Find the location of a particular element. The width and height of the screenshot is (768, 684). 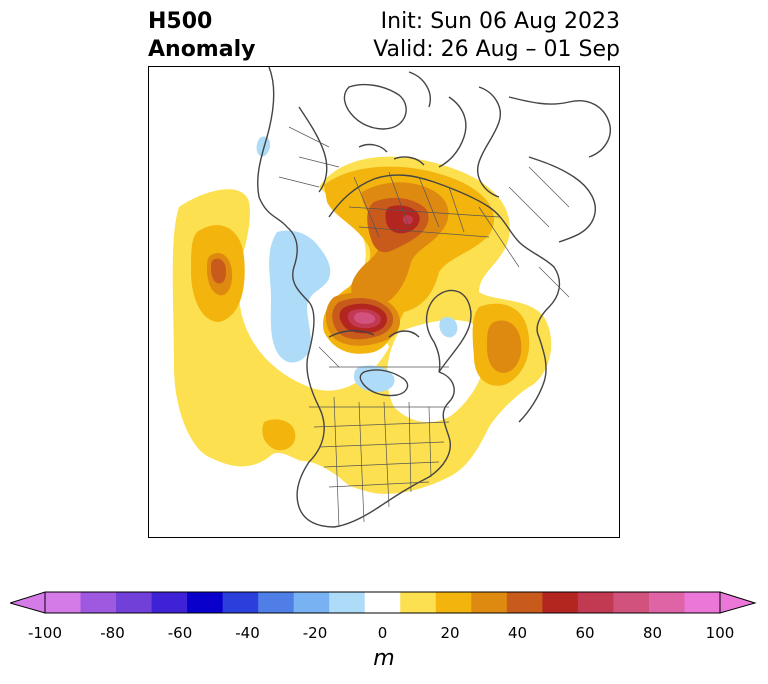

greenland-coastline is located at coordinates (448, 331).